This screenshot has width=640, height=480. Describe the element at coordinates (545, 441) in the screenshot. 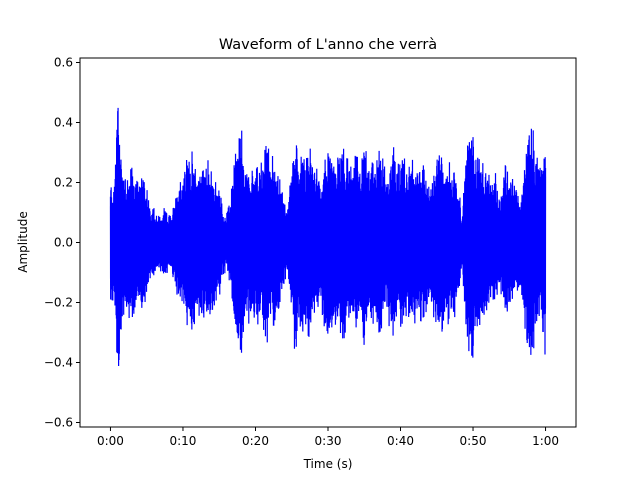

I see `x-tick-label: 1:00` at that location.